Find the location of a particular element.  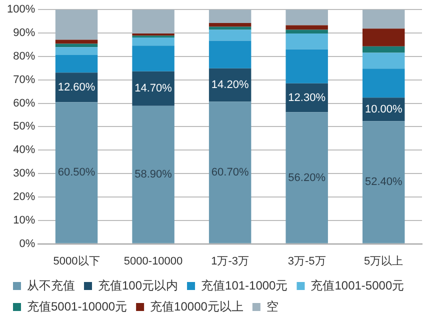

x-tick-label: 1万-3万 is located at coordinates (230, 261).